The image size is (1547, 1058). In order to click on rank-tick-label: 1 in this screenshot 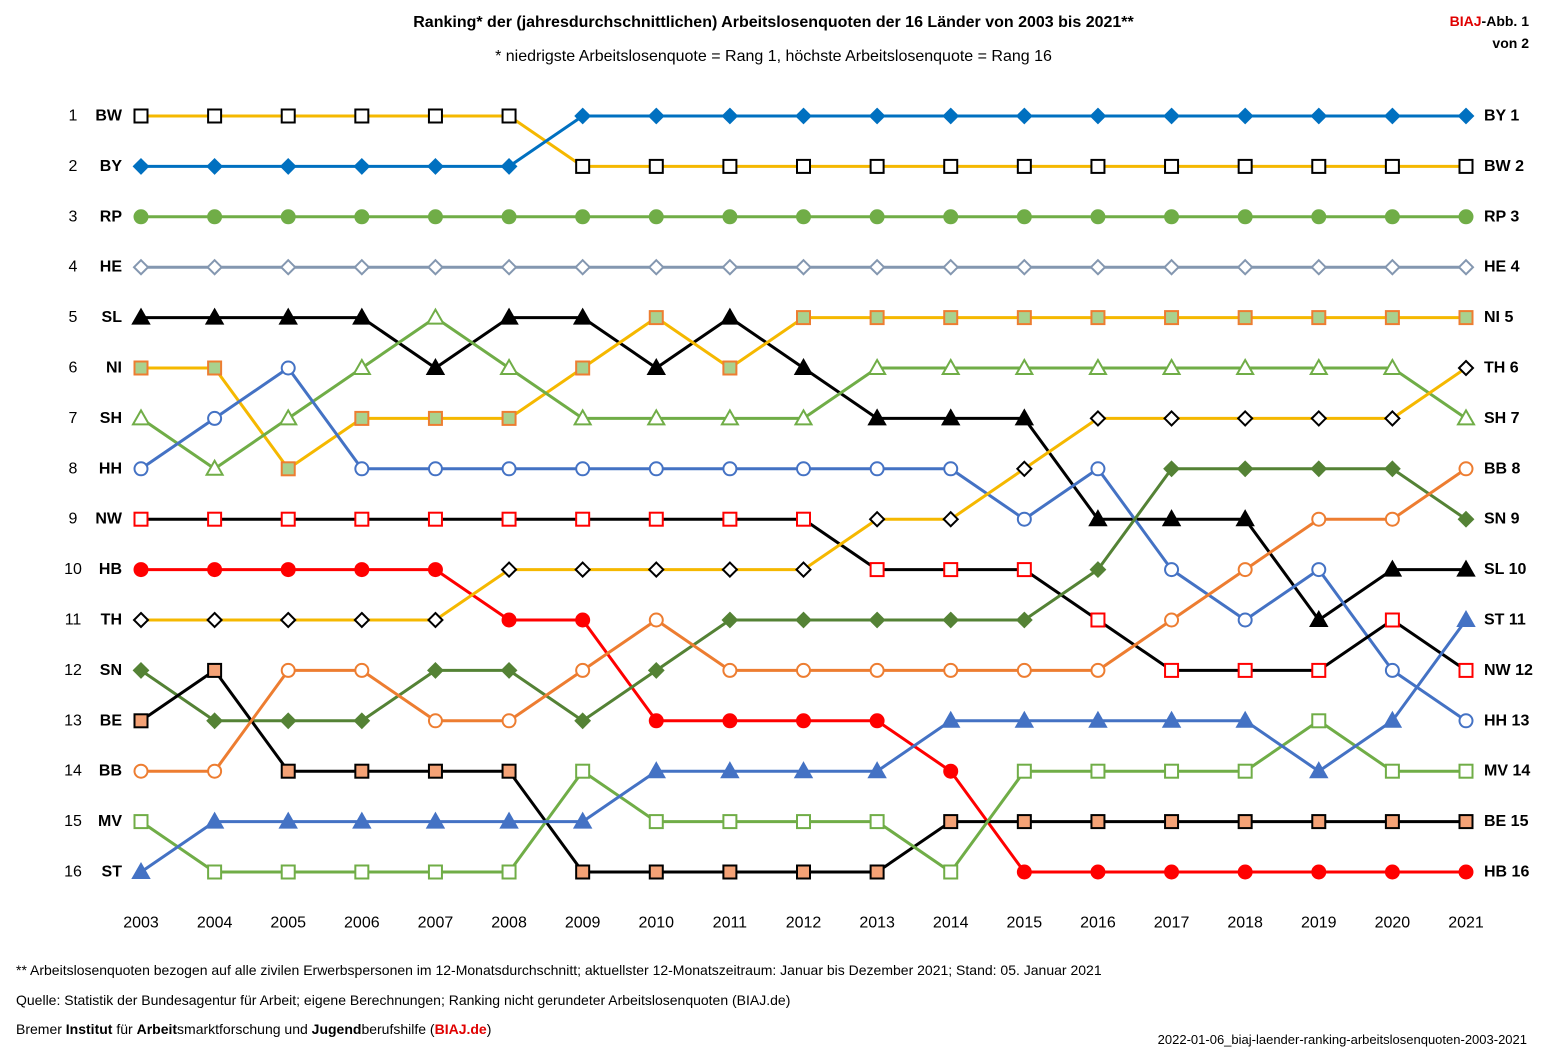, I will do `click(73, 116)`.